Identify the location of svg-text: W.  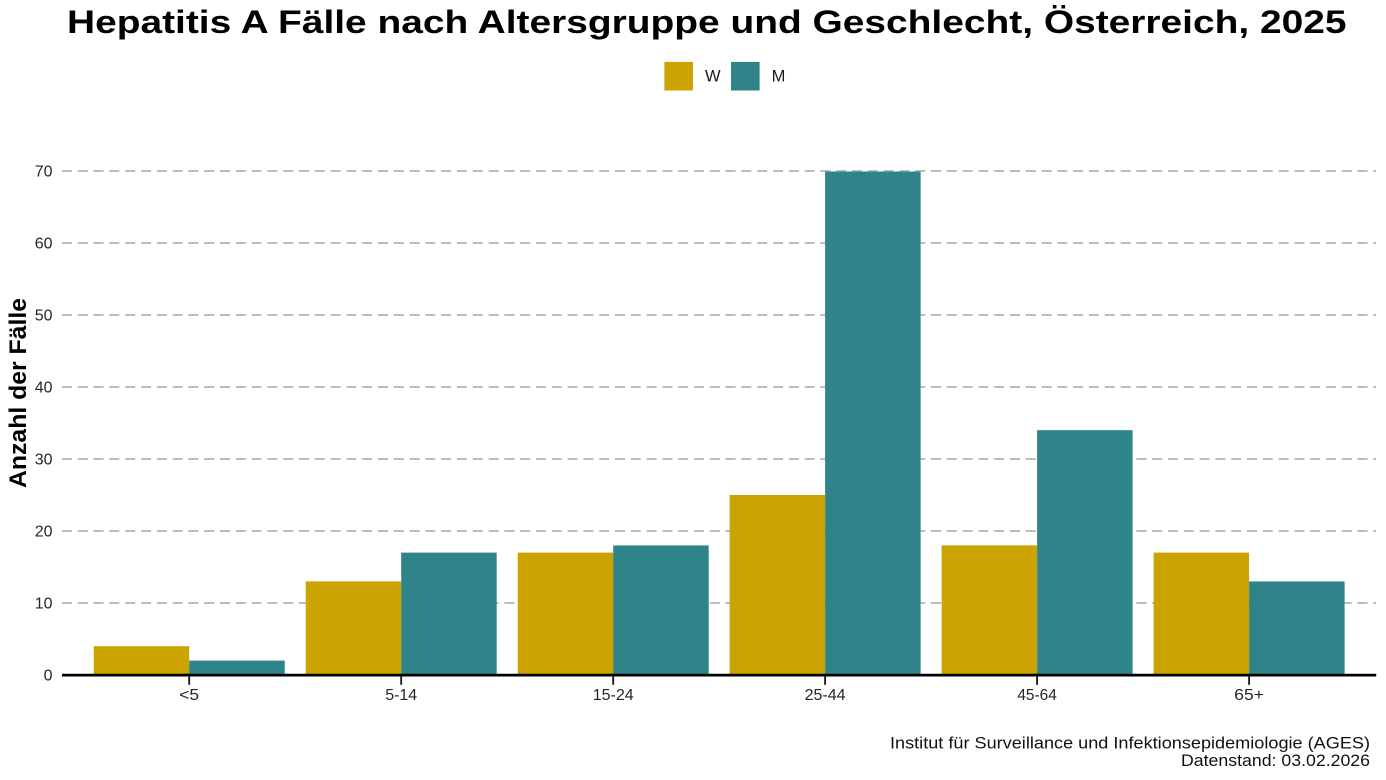
(713, 77).